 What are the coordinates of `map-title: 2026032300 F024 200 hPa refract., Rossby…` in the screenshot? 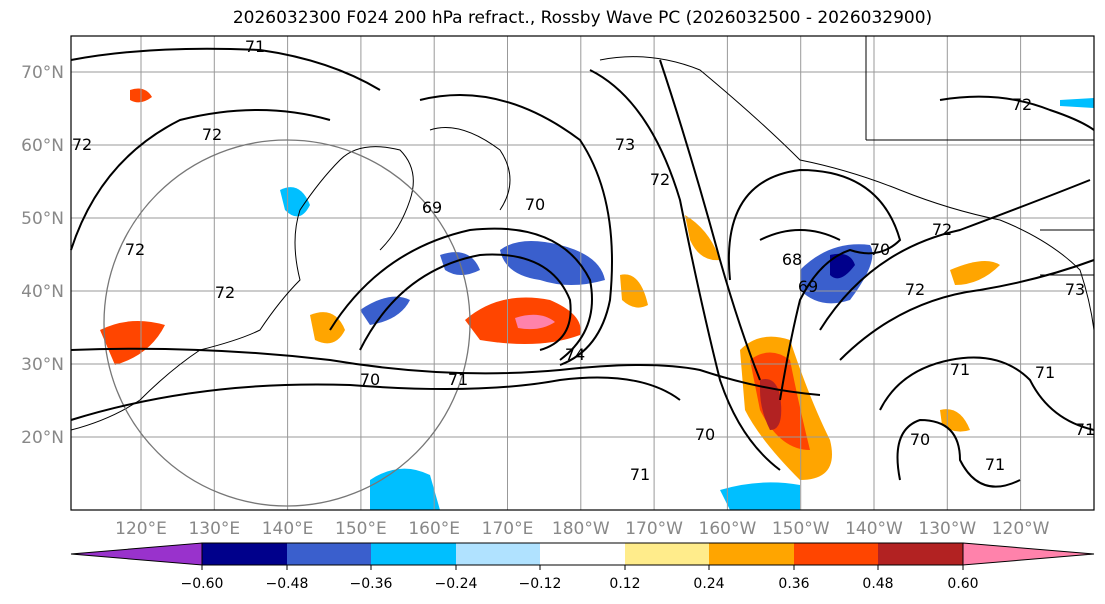 It's located at (582, 18).